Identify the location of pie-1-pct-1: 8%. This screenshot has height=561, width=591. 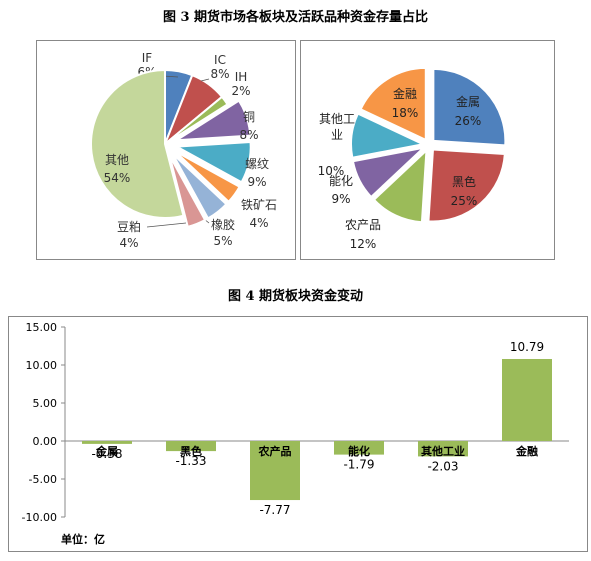
(219, 74).